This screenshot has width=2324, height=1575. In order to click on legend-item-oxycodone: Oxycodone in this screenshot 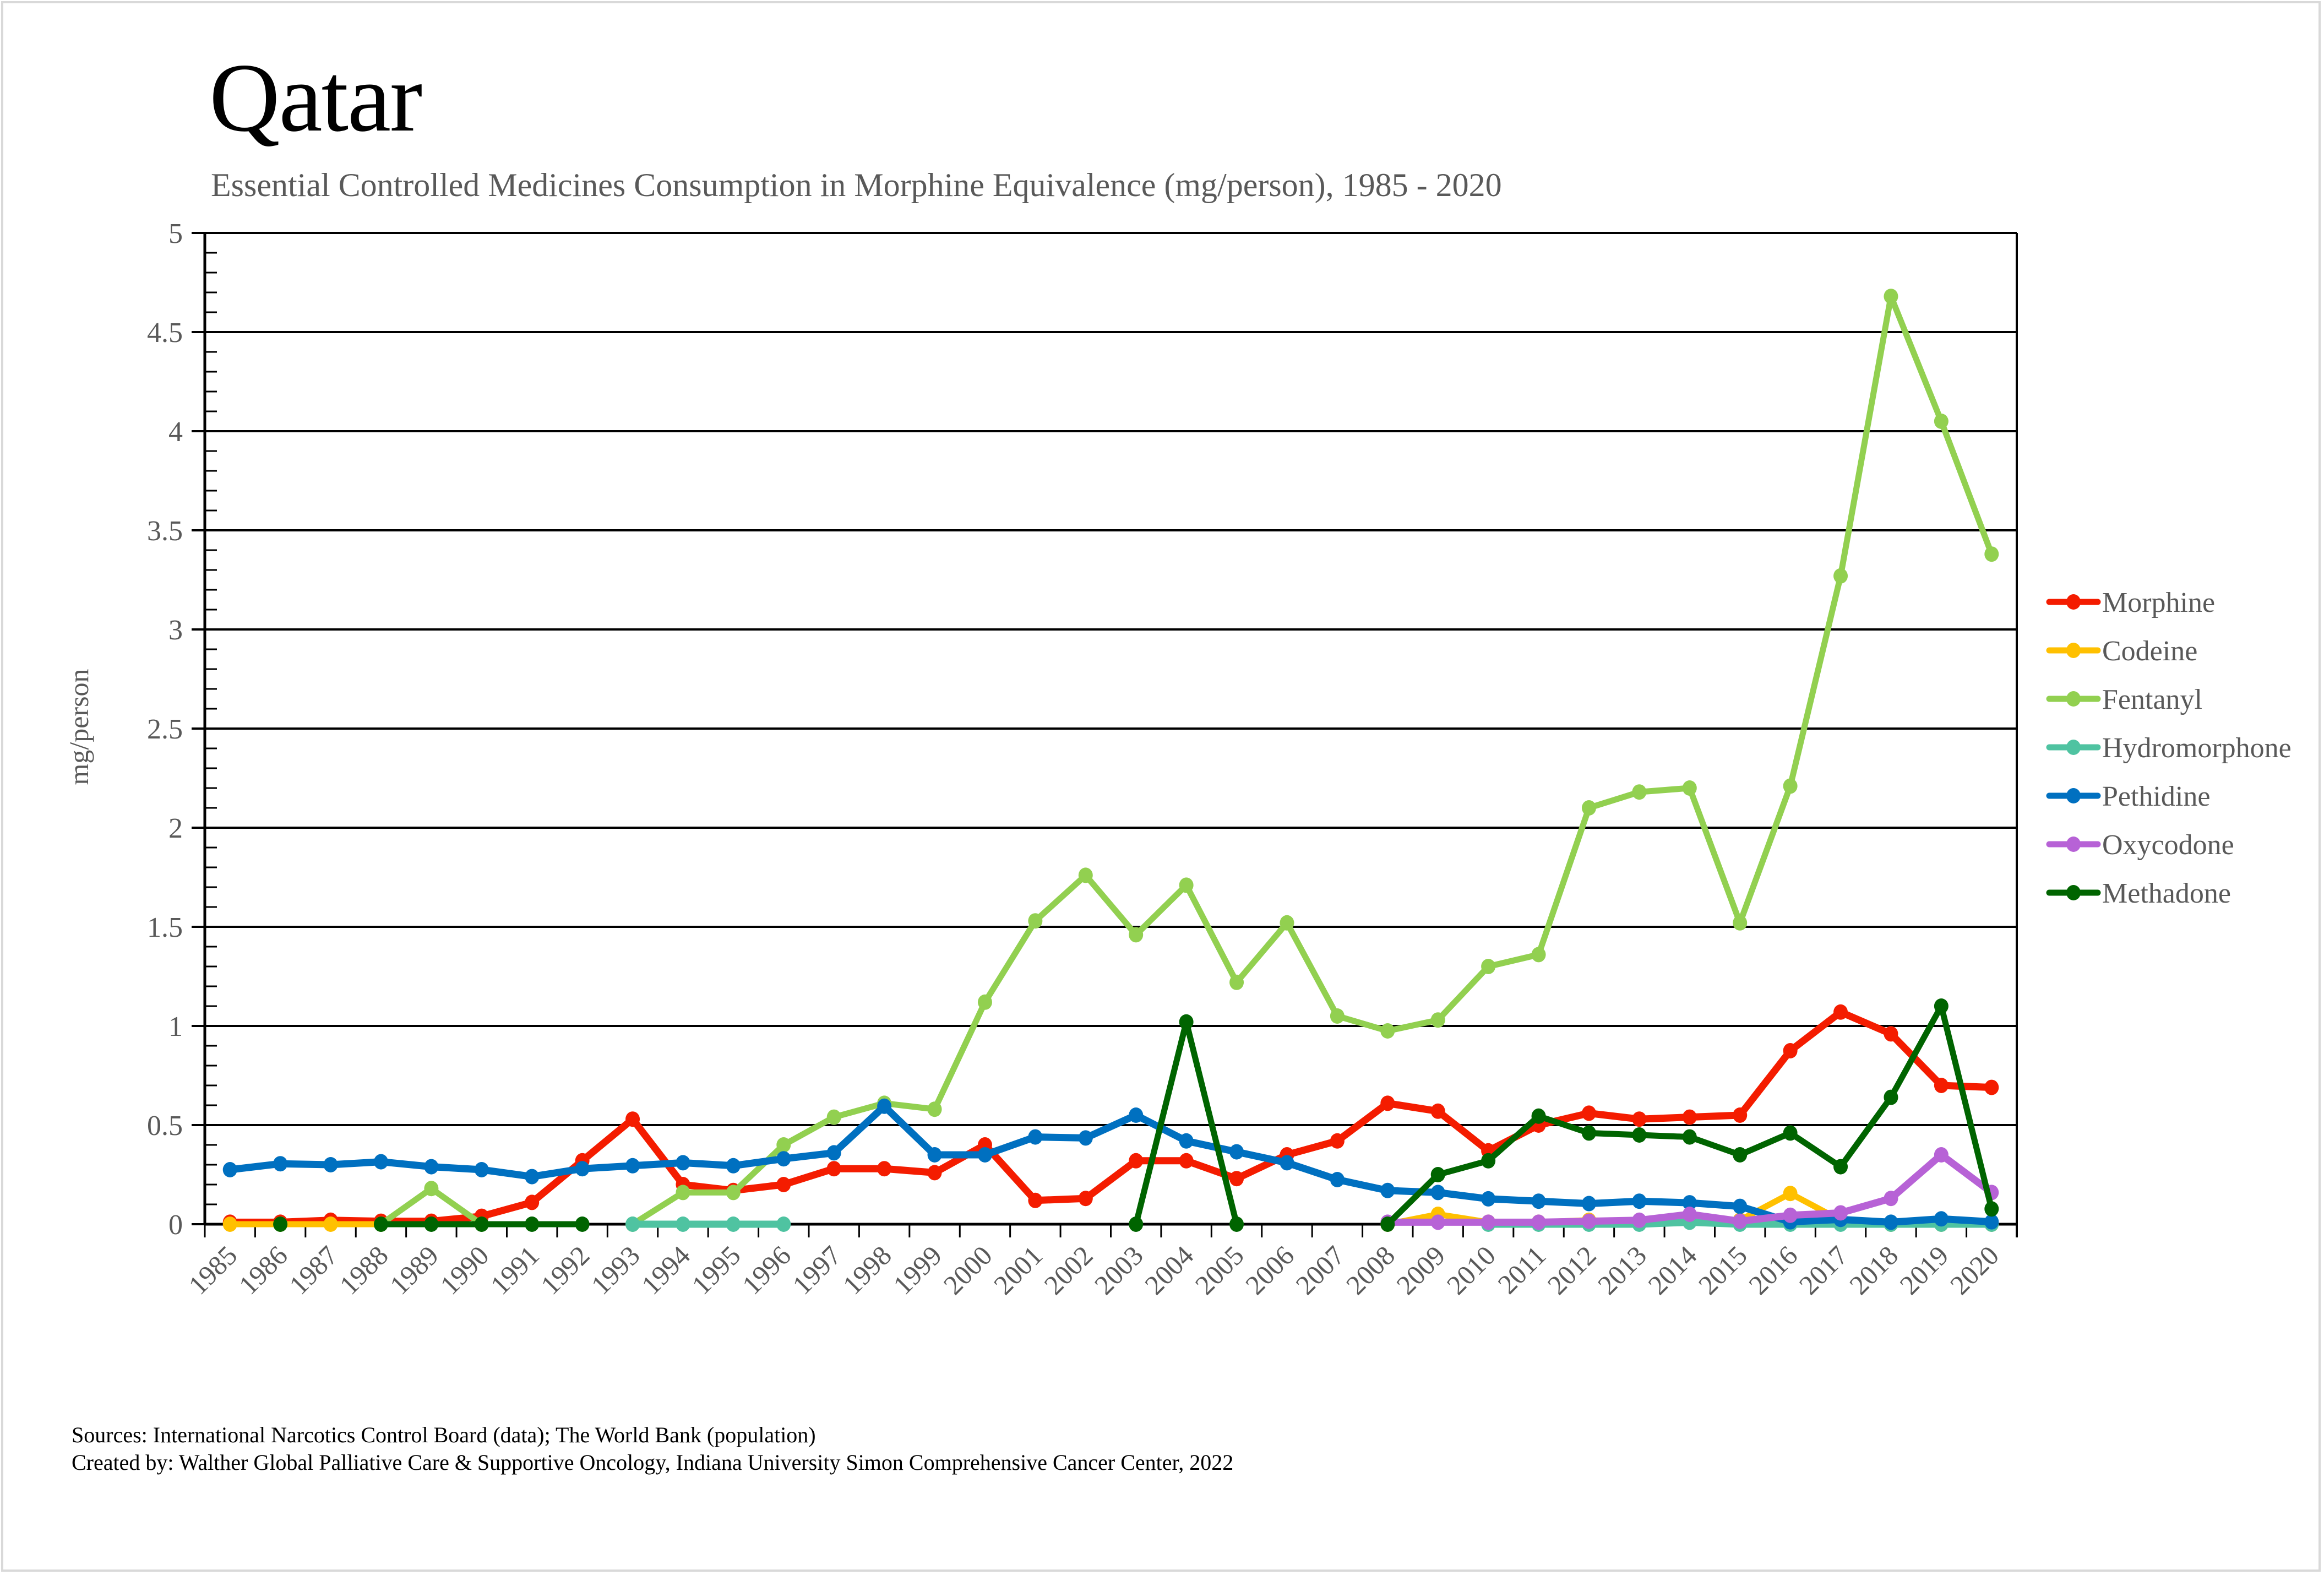, I will do `click(2140, 845)`.